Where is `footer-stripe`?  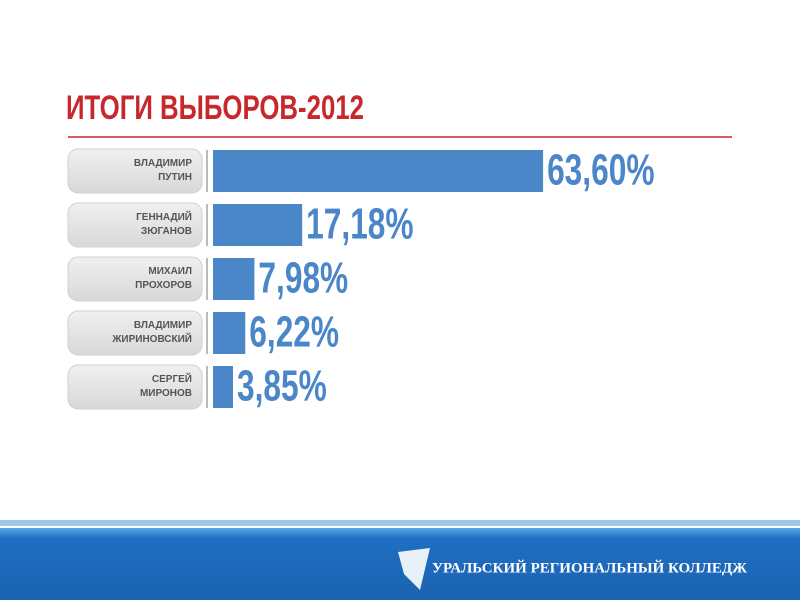
footer-stripe is located at coordinates (400, 523).